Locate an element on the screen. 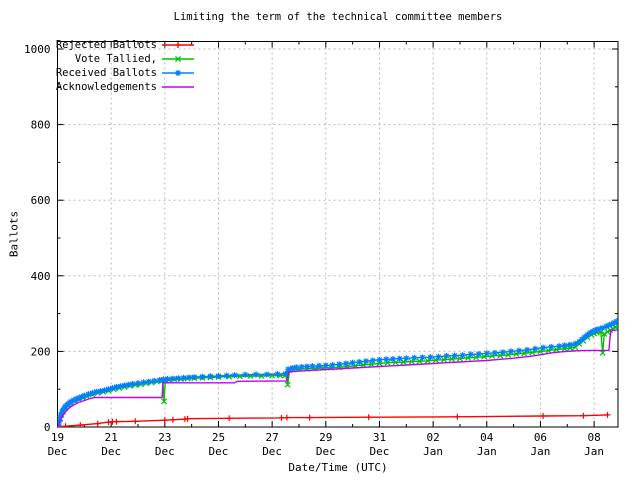  series-markers-rejected-ballots is located at coordinates (334, 419).